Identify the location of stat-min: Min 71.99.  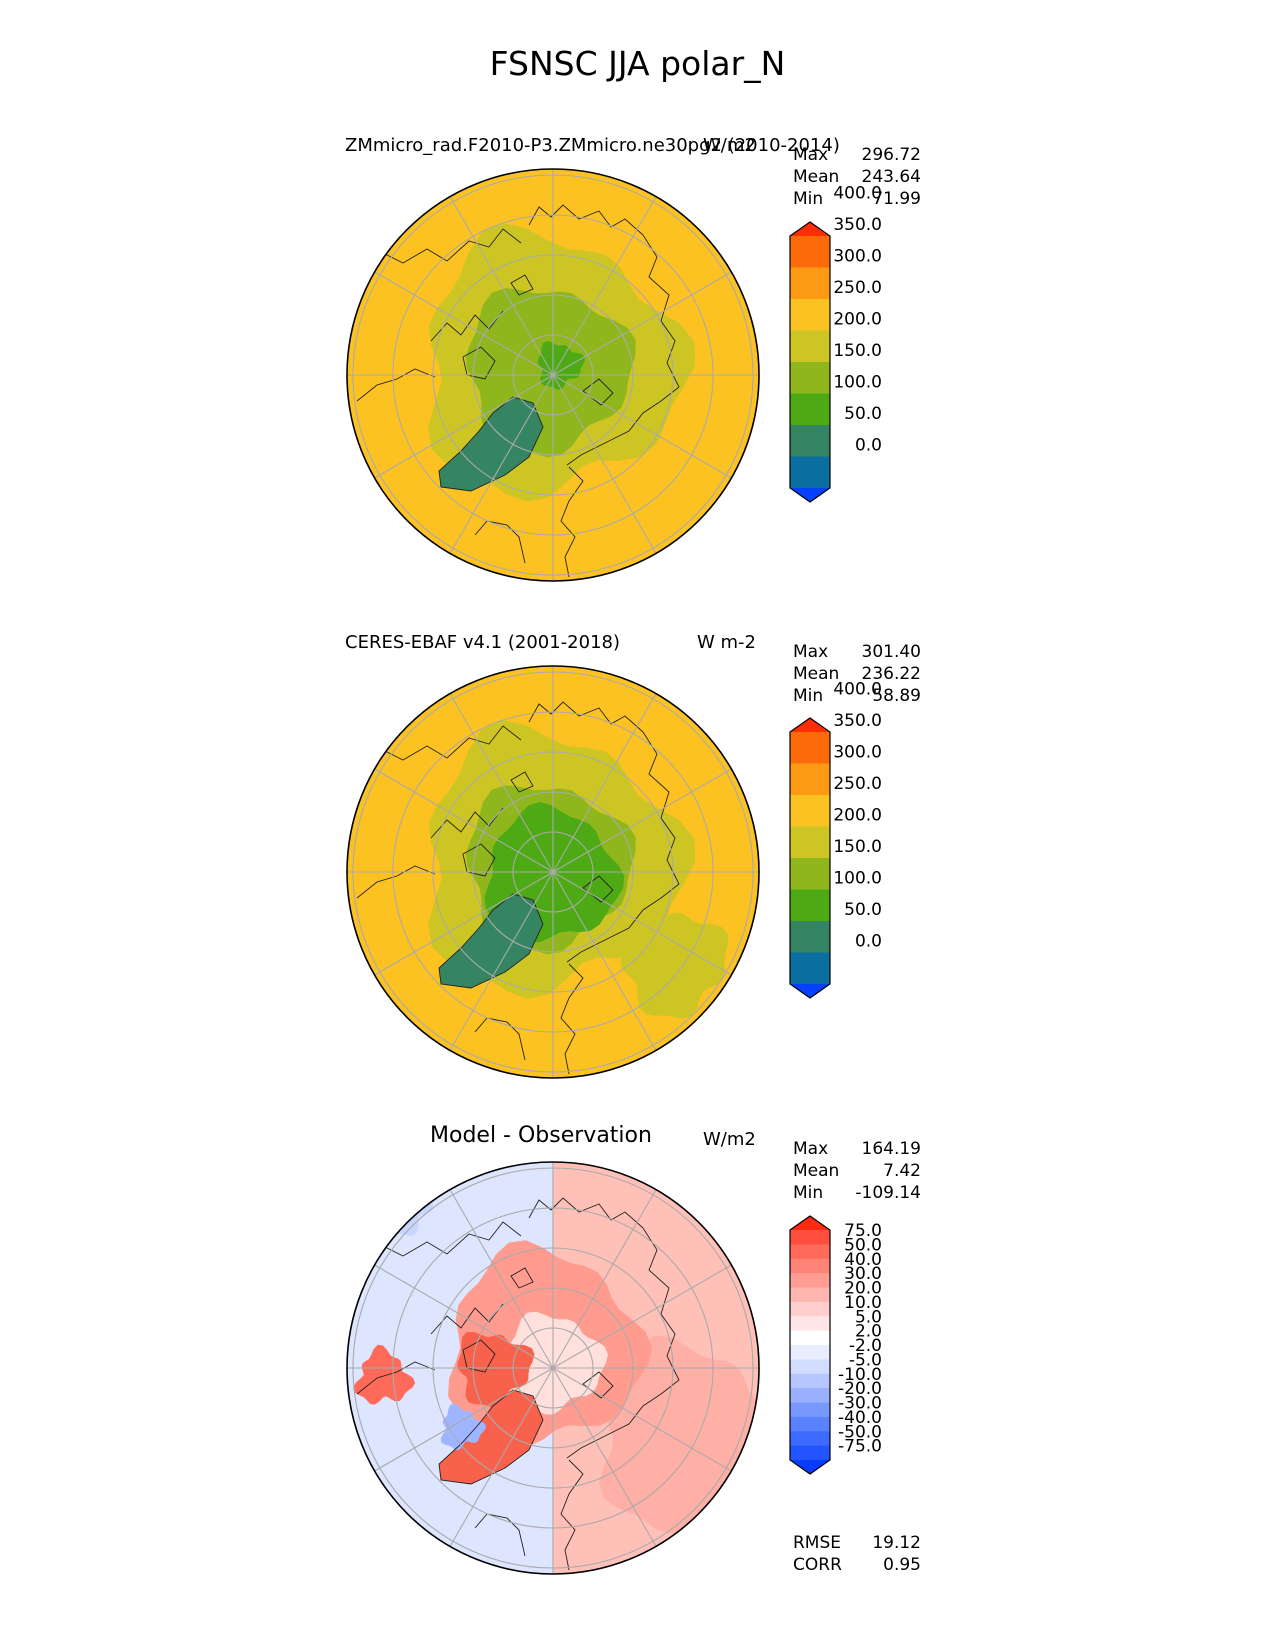
(857, 199).